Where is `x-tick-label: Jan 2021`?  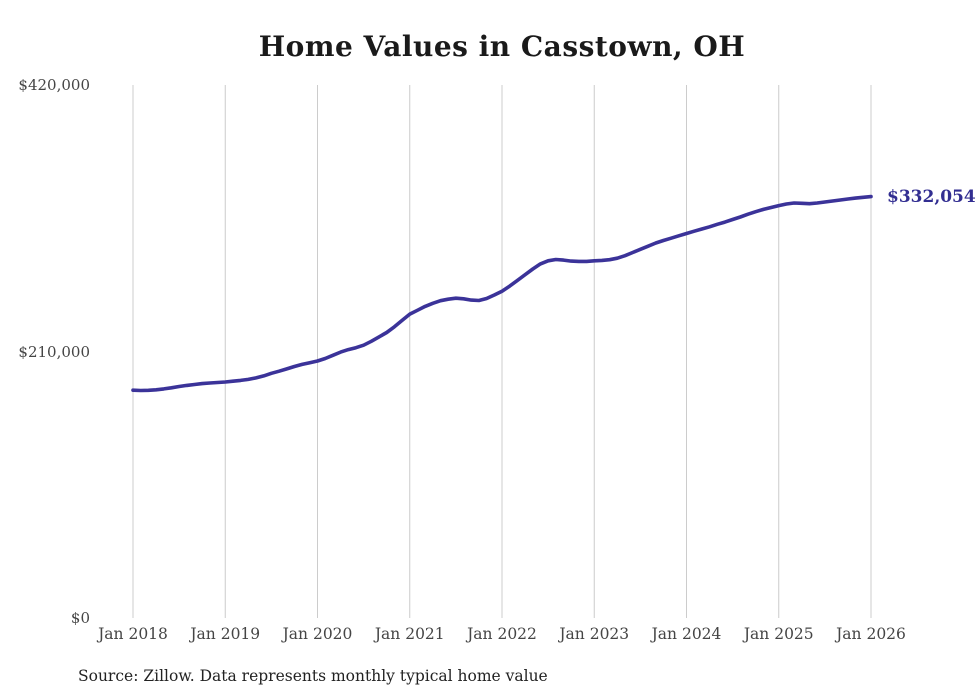 x-tick-label: Jan 2021 is located at coordinates (409, 634).